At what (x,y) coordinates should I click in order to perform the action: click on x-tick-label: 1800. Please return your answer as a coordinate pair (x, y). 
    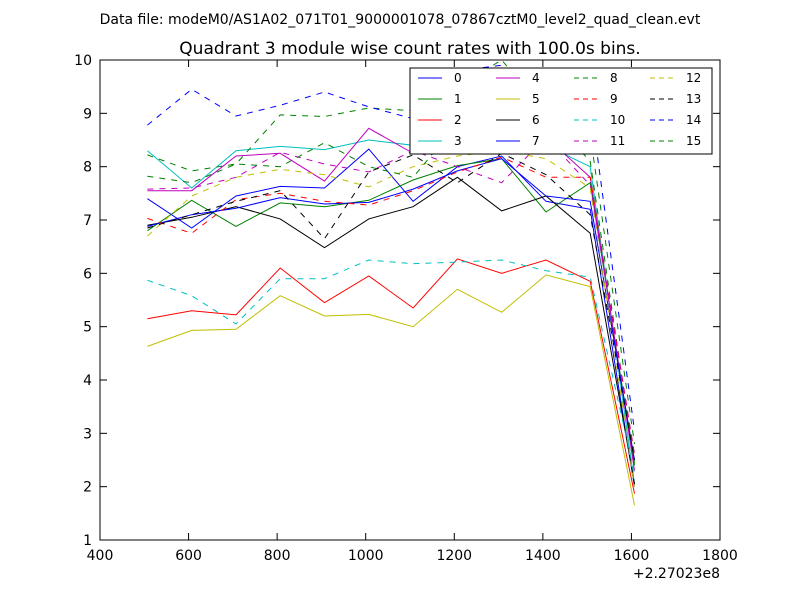
    Looking at the image, I should click on (720, 556).